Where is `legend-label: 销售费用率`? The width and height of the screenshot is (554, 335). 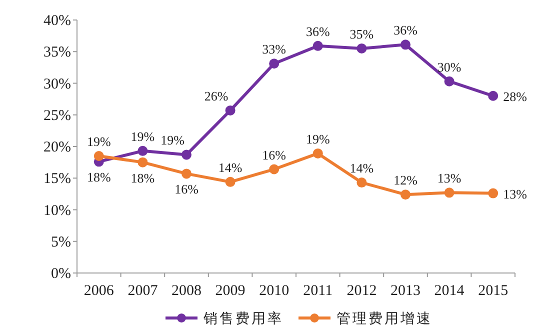 legend-label: 销售费用率 is located at coordinates (243, 319).